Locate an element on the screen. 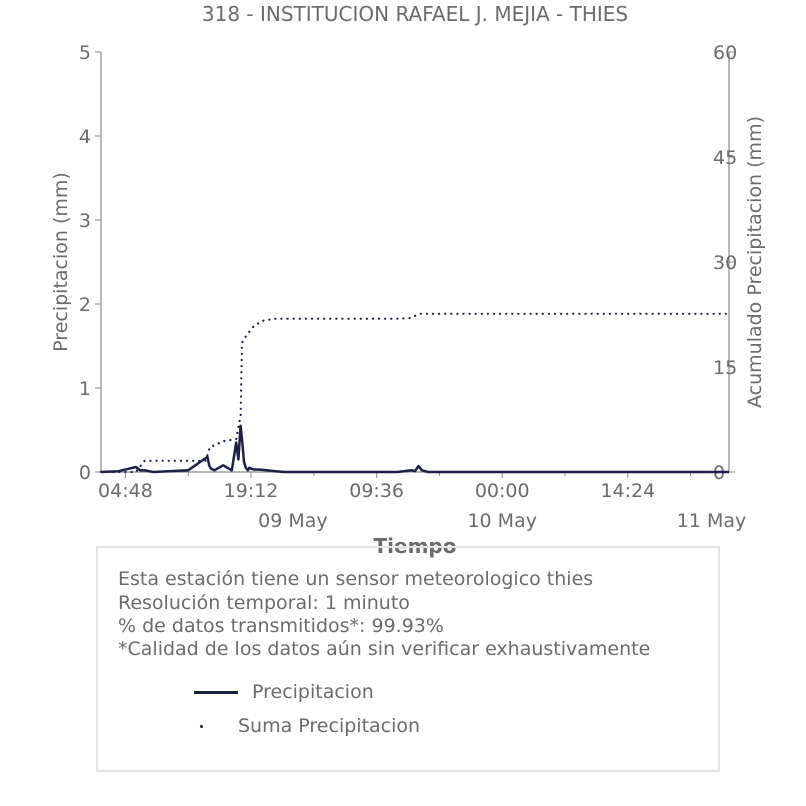 Image resolution: width=806 pixels, height=806 pixels. series-precipitacion-line is located at coordinates (414, 449).